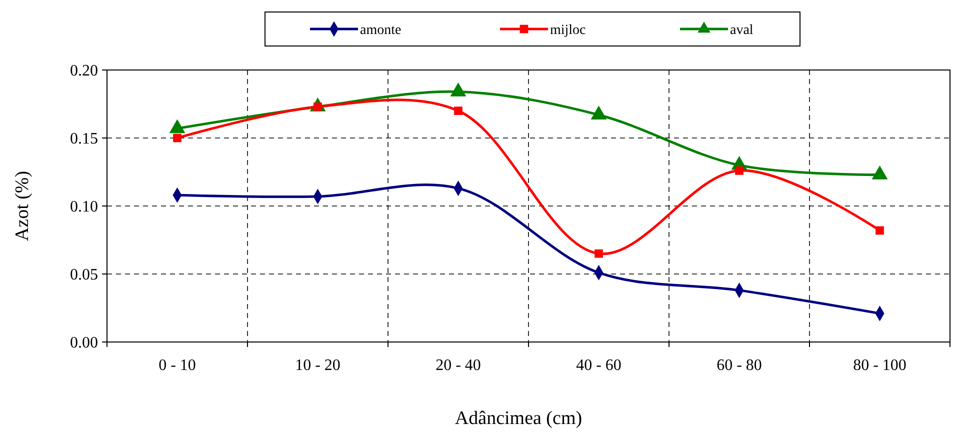  I want to click on x-tick-label: 20 - 40, so click(458, 365).